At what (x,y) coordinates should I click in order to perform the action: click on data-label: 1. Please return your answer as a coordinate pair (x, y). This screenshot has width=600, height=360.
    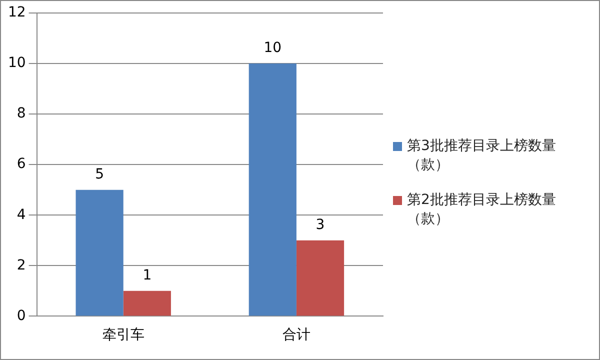
    Looking at the image, I should click on (147, 276).